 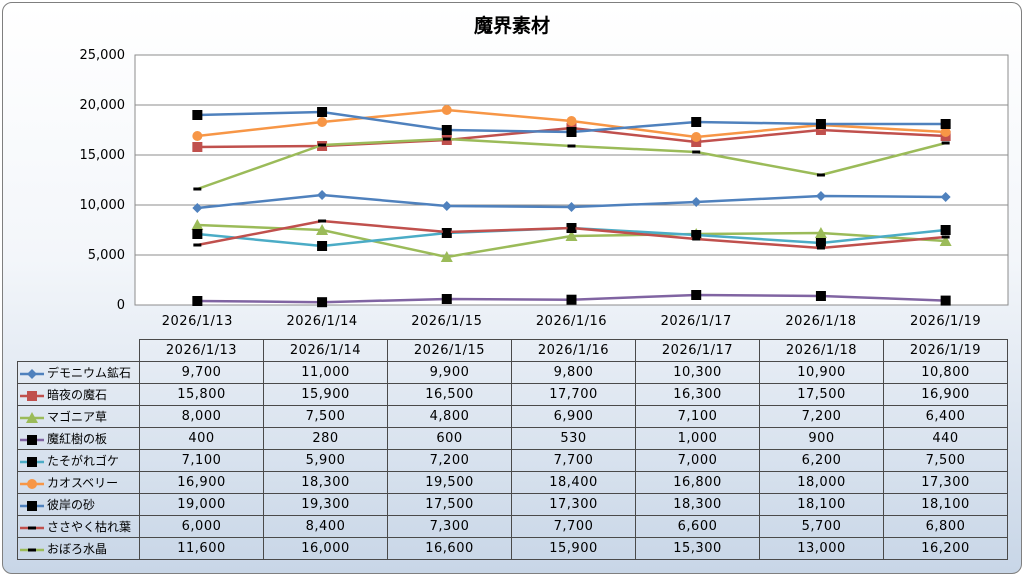 I want to click on table-cell: 4,800, so click(x=449, y=416).